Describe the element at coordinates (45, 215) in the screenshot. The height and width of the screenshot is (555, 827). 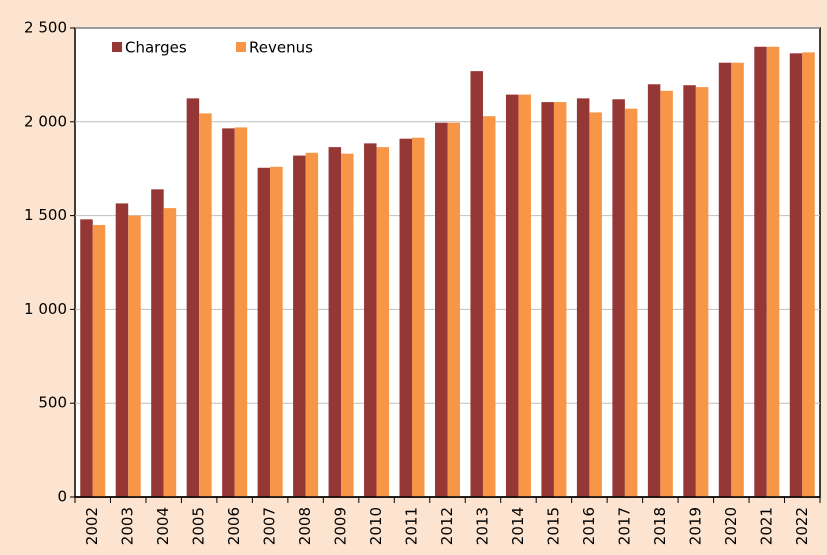
I see `y-tick-label: 1 500` at that location.